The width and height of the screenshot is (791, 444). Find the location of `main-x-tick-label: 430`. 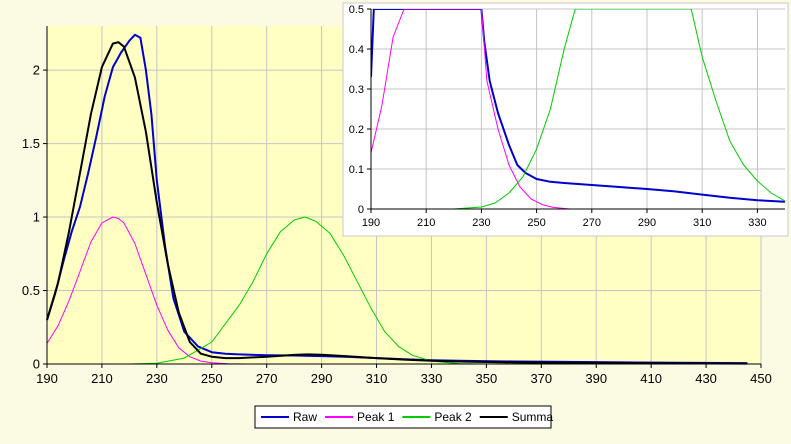

main-x-tick-label: 430 is located at coordinates (706, 378).